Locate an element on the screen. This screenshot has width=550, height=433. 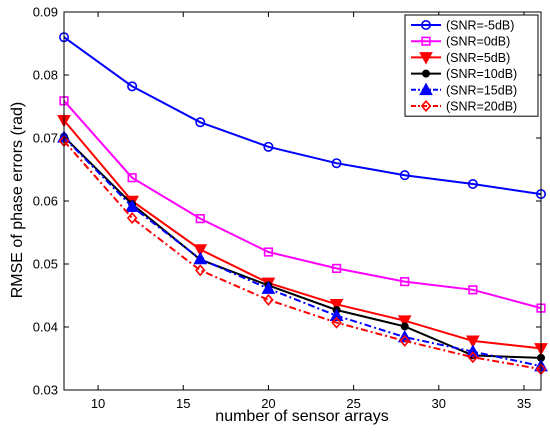
legend-item-snr-5db: (SNR=-5dB) is located at coordinates (462, 26).